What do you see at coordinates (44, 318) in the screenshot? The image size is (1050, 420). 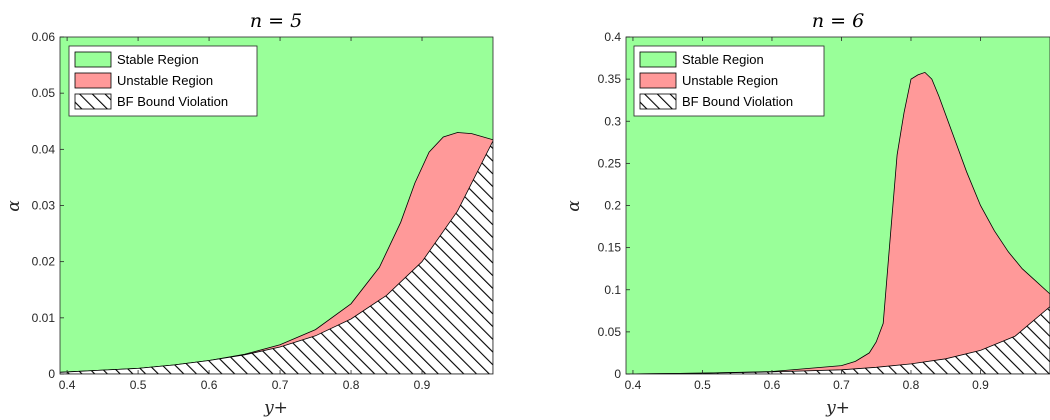 I see `y-tick-label: 0.01` at bounding box center [44, 318].